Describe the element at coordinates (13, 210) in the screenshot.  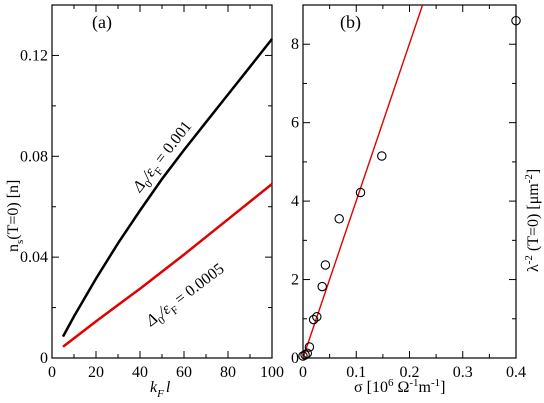
I see `ylabel-rest: (T=0) [n]` at that location.